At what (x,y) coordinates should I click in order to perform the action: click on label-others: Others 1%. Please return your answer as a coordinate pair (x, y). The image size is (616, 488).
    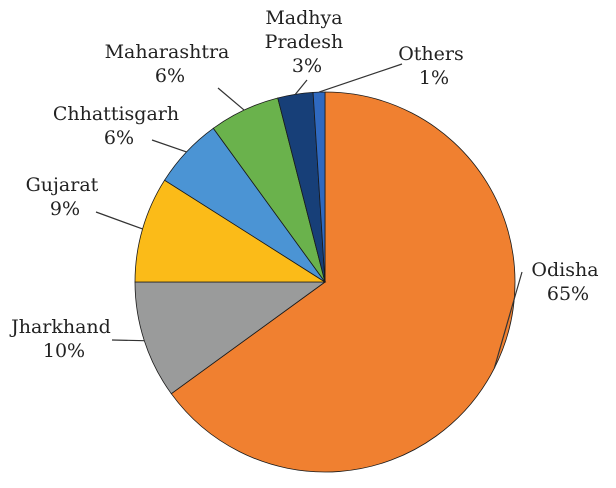
    Looking at the image, I should click on (434, 66).